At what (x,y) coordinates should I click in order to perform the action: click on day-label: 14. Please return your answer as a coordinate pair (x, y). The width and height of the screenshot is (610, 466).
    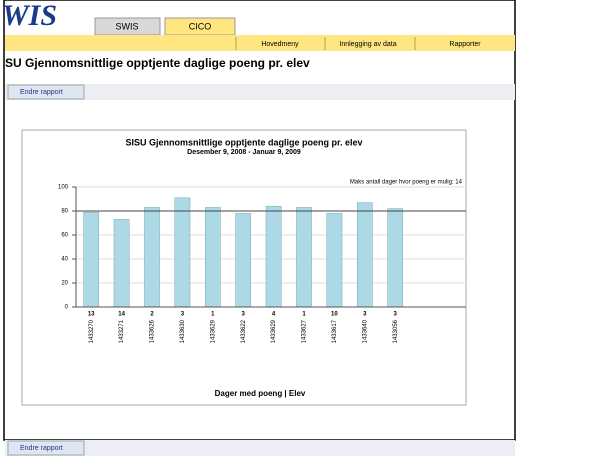
    Looking at the image, I should click on (121, 315).